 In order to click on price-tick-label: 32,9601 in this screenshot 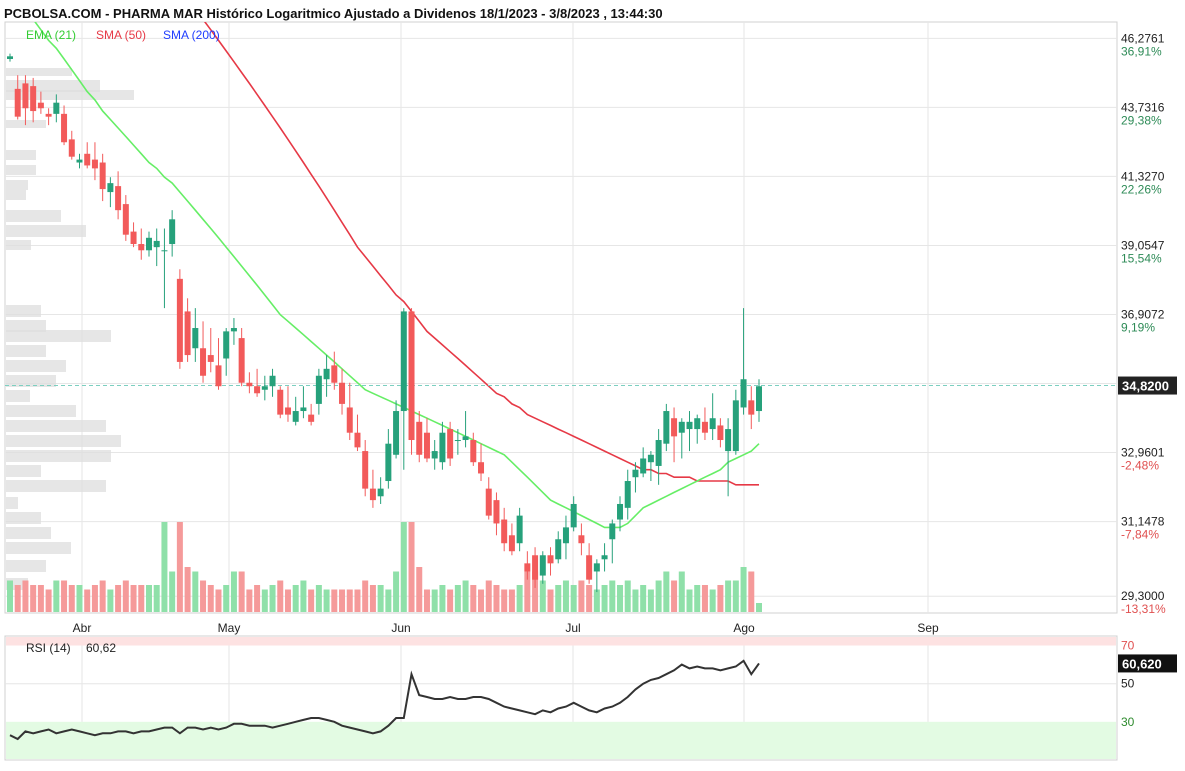, I will do `click(1143, 453)`.